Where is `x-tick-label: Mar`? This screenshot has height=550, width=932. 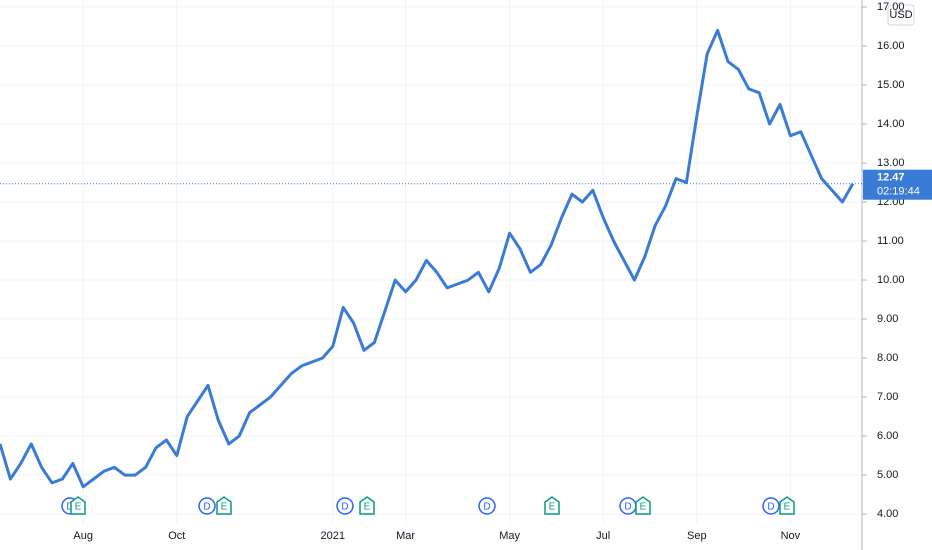
x-tick-label: Mar is located at coordinates (405, 536).